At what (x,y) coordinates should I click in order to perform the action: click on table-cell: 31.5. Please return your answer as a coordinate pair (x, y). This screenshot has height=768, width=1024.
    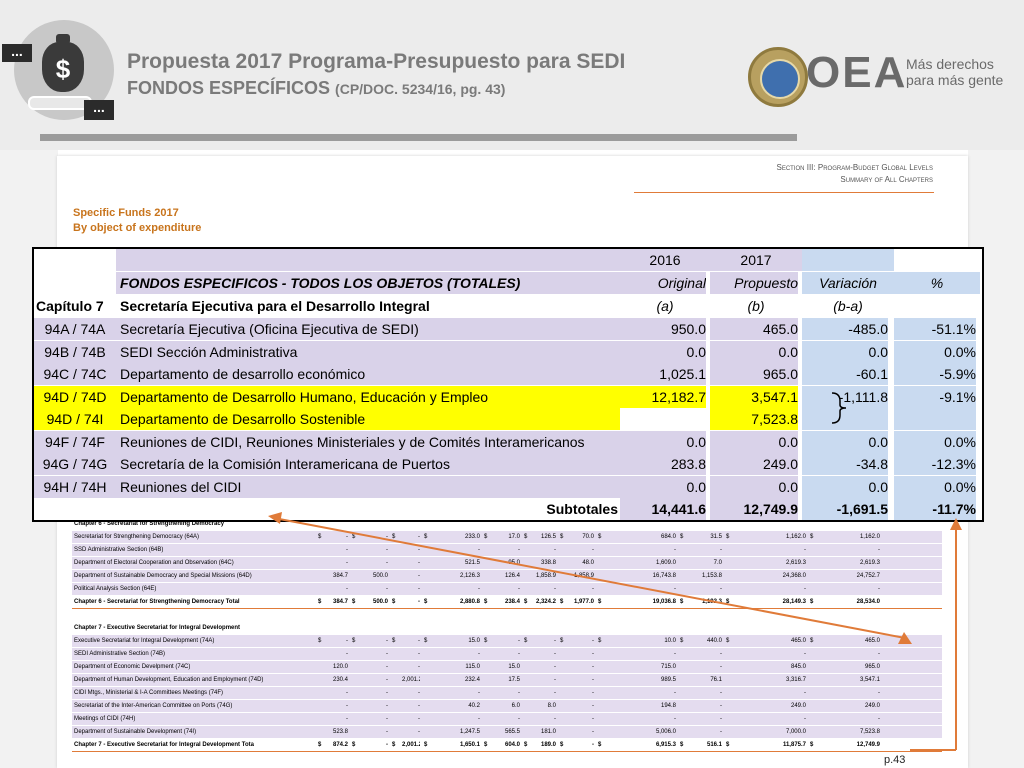
    Looking at the image, I should click on (716, 537).